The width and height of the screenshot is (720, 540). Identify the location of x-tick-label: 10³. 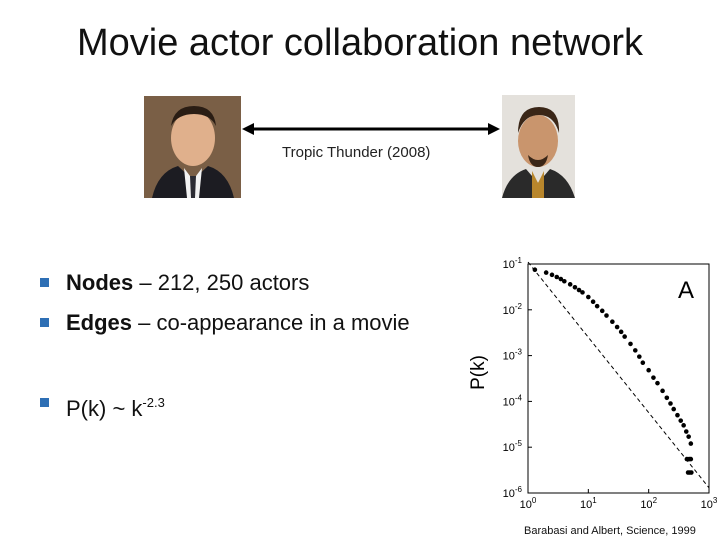
(709, 503).